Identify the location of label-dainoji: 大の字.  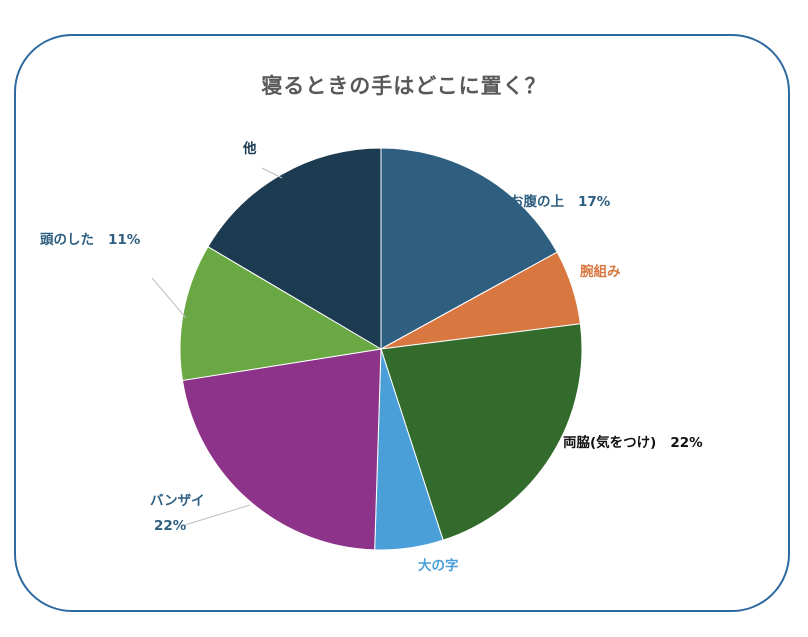
(438, 565).